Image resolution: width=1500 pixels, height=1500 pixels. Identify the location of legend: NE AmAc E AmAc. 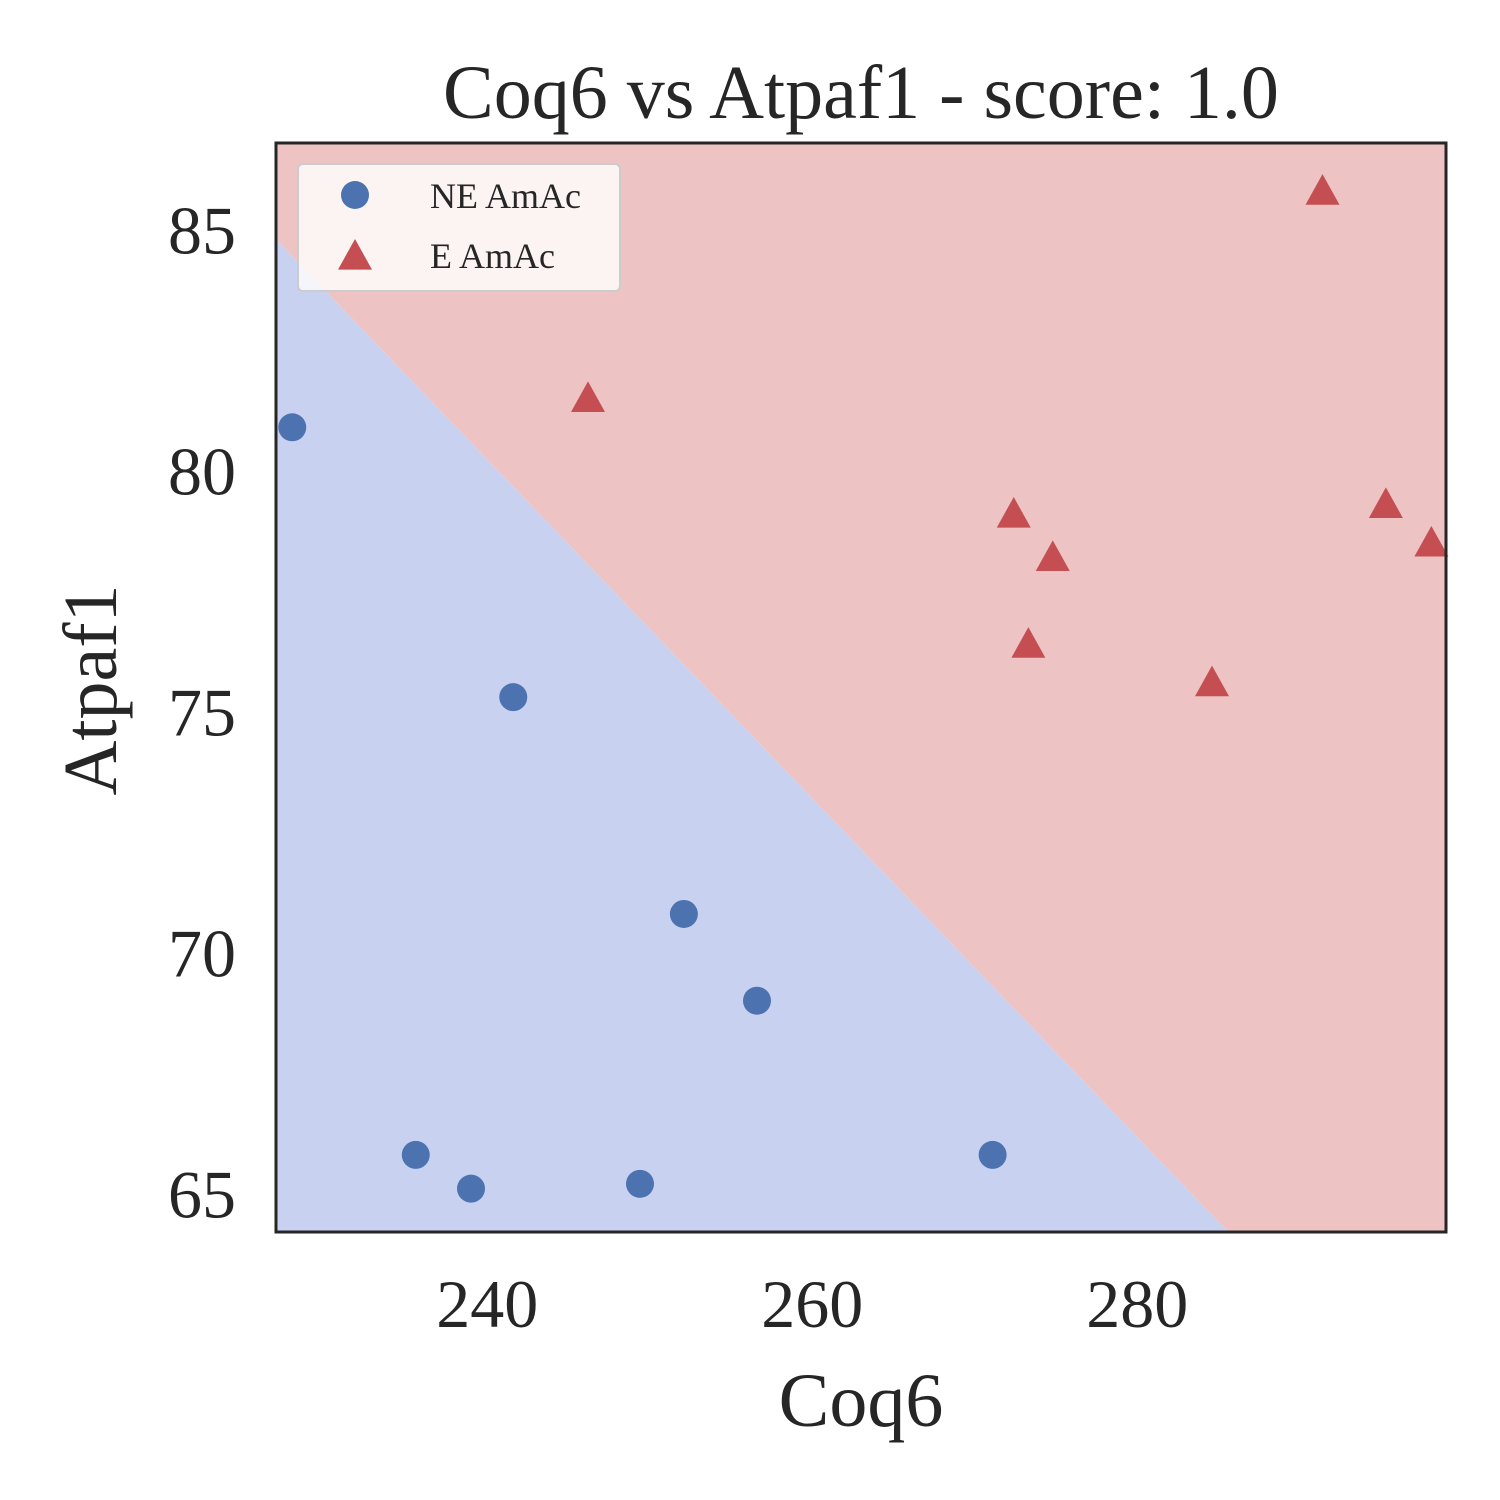
(459, 227).